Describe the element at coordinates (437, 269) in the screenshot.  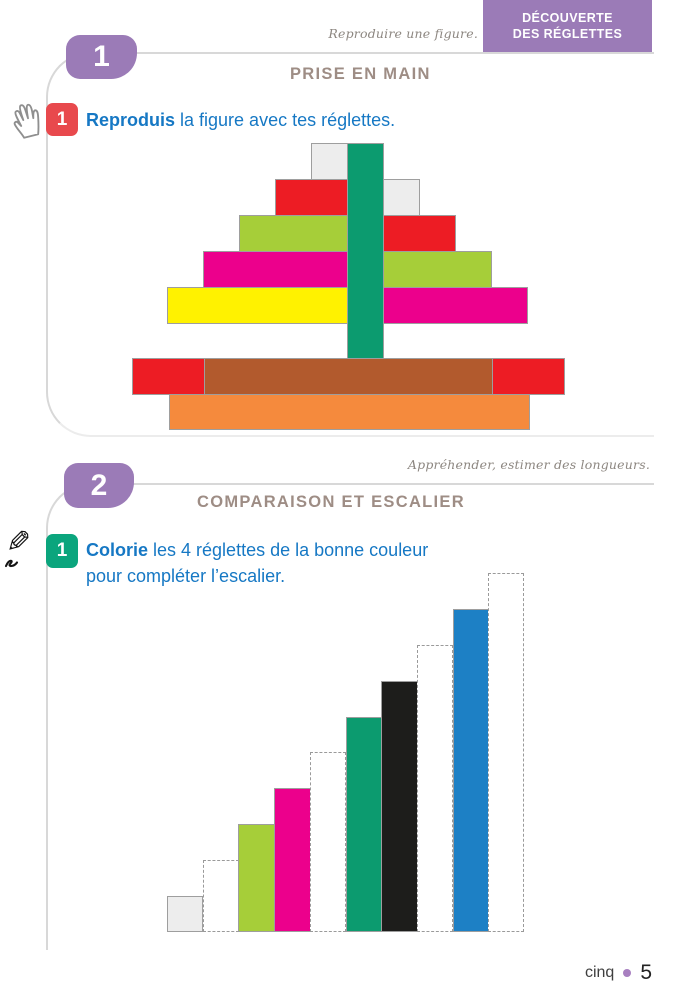
I see `rod-lightgreen-3-right` at that location.